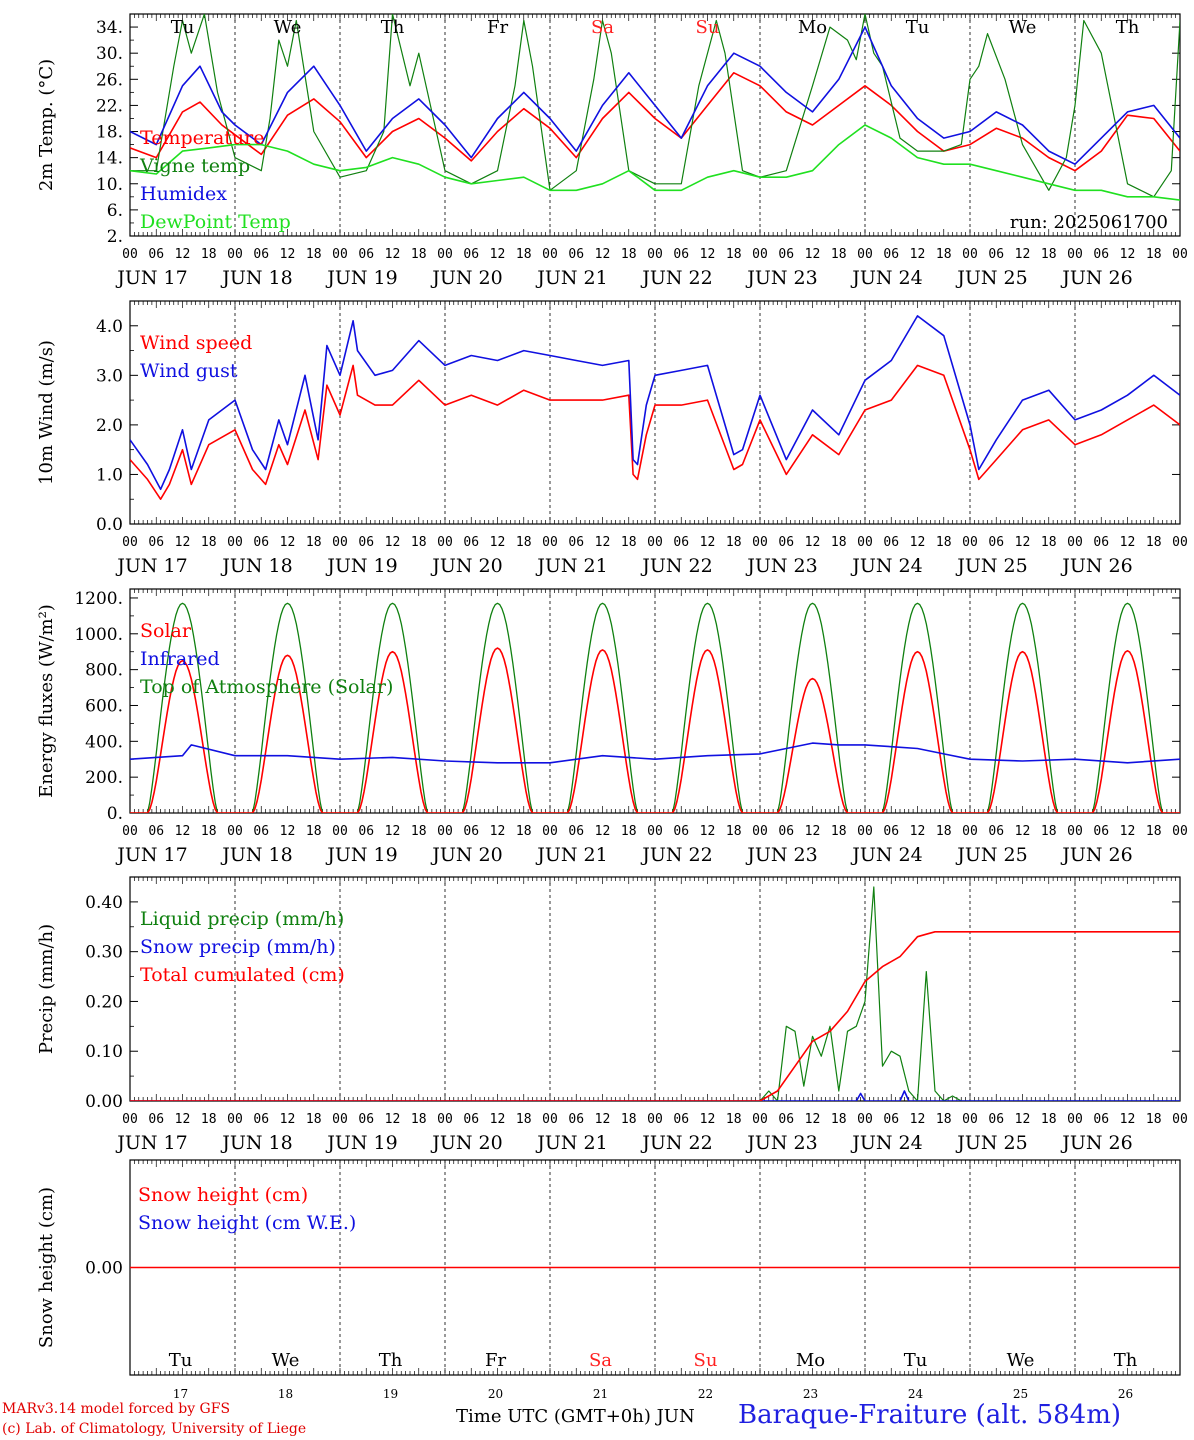 Image resolution: width=1194 pixels, height=1440 pixels. I want to click on y-tick-label: 0.30, so click(104, 953).